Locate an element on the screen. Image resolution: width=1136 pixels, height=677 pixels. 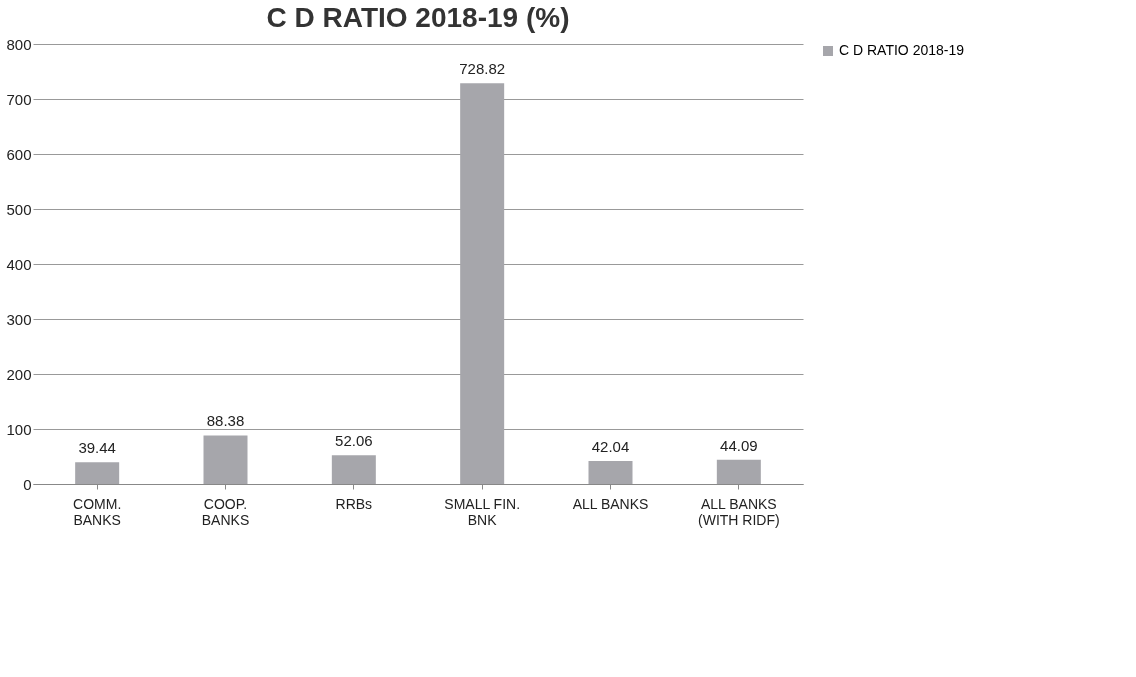
y-tick-label: 800 is located at coordinates (19, 44).